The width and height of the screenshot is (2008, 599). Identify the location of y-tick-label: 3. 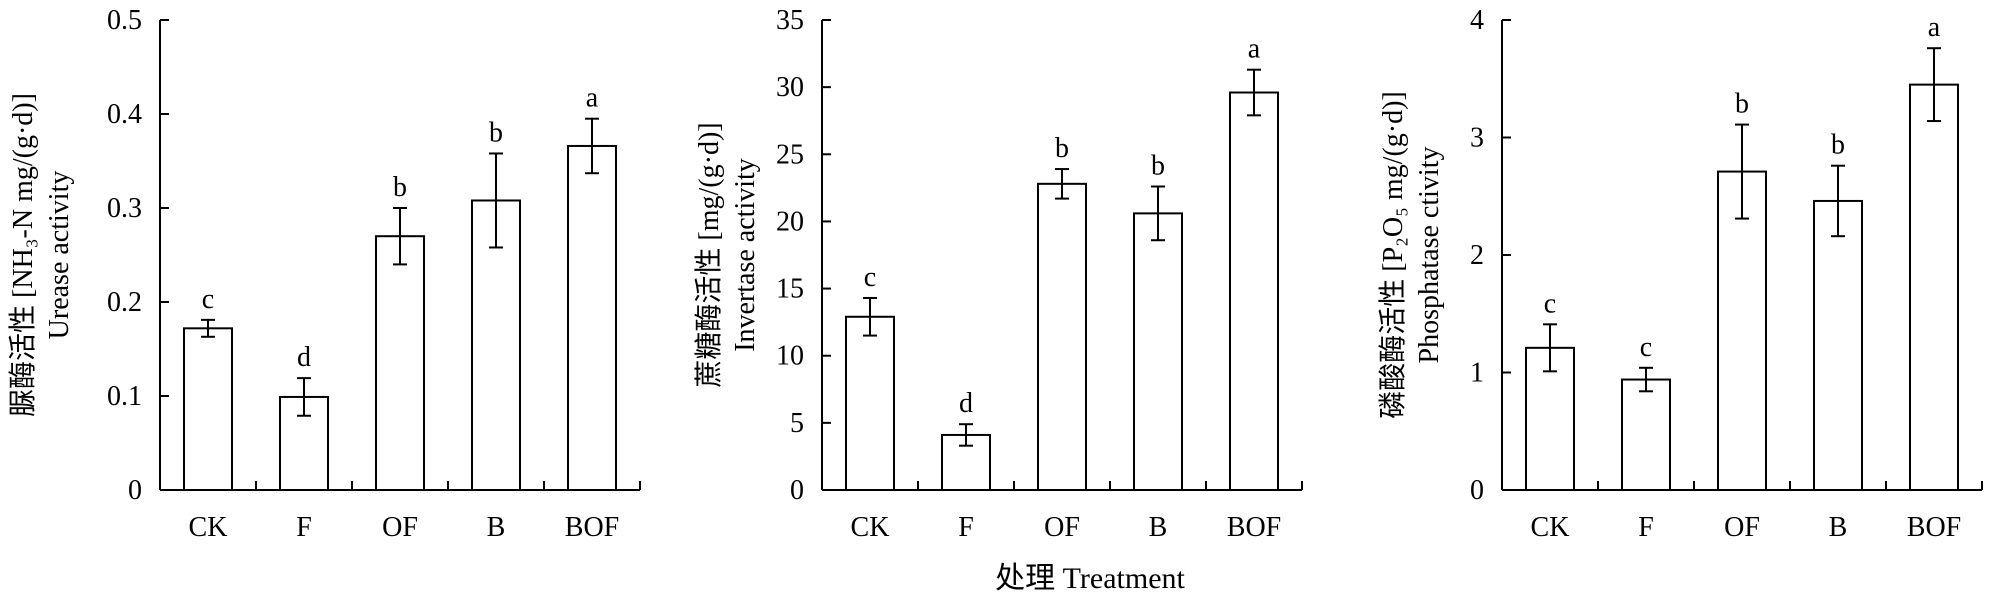
(1477, 138).